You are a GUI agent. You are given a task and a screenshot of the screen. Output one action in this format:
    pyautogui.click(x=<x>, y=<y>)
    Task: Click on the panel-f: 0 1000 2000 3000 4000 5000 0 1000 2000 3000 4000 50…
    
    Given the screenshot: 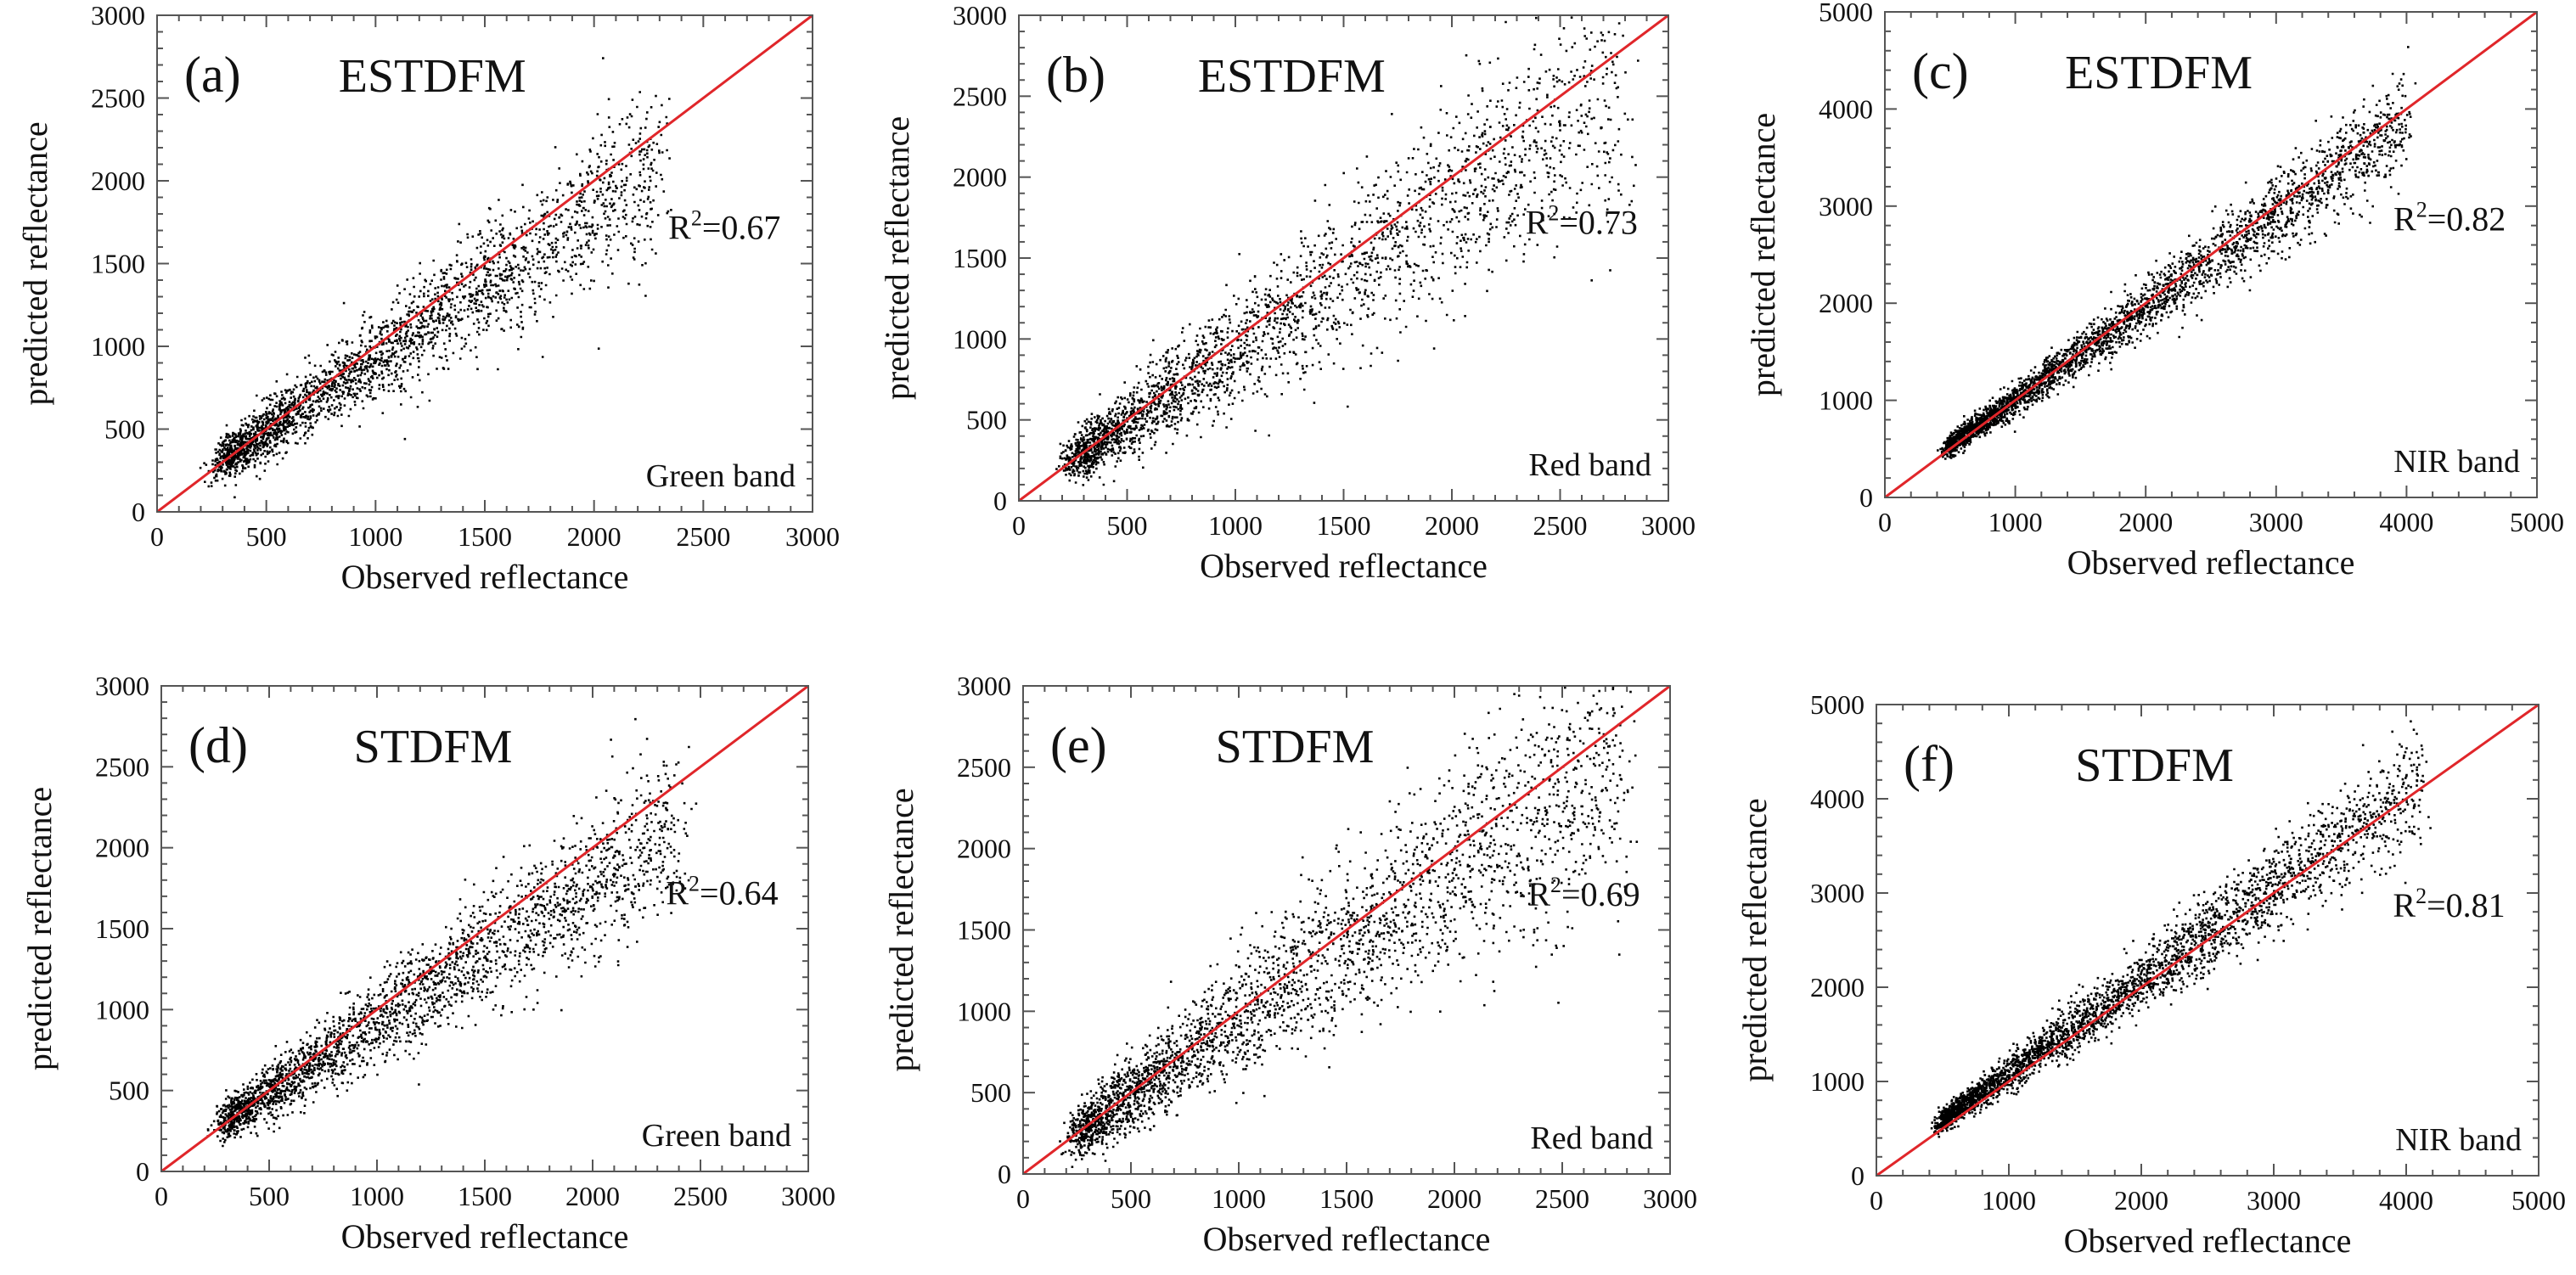 What is the action you would take?
    pyautogui.click(x=2150, y=974)
    